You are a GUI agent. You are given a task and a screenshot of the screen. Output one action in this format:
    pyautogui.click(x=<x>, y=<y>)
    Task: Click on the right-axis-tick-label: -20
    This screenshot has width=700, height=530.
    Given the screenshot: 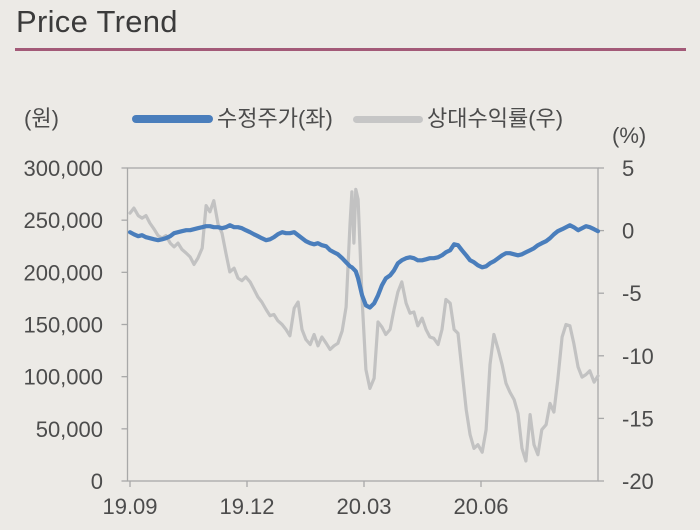 What is the action you would take?
    pyautogui.click(x=638, y=481)
    